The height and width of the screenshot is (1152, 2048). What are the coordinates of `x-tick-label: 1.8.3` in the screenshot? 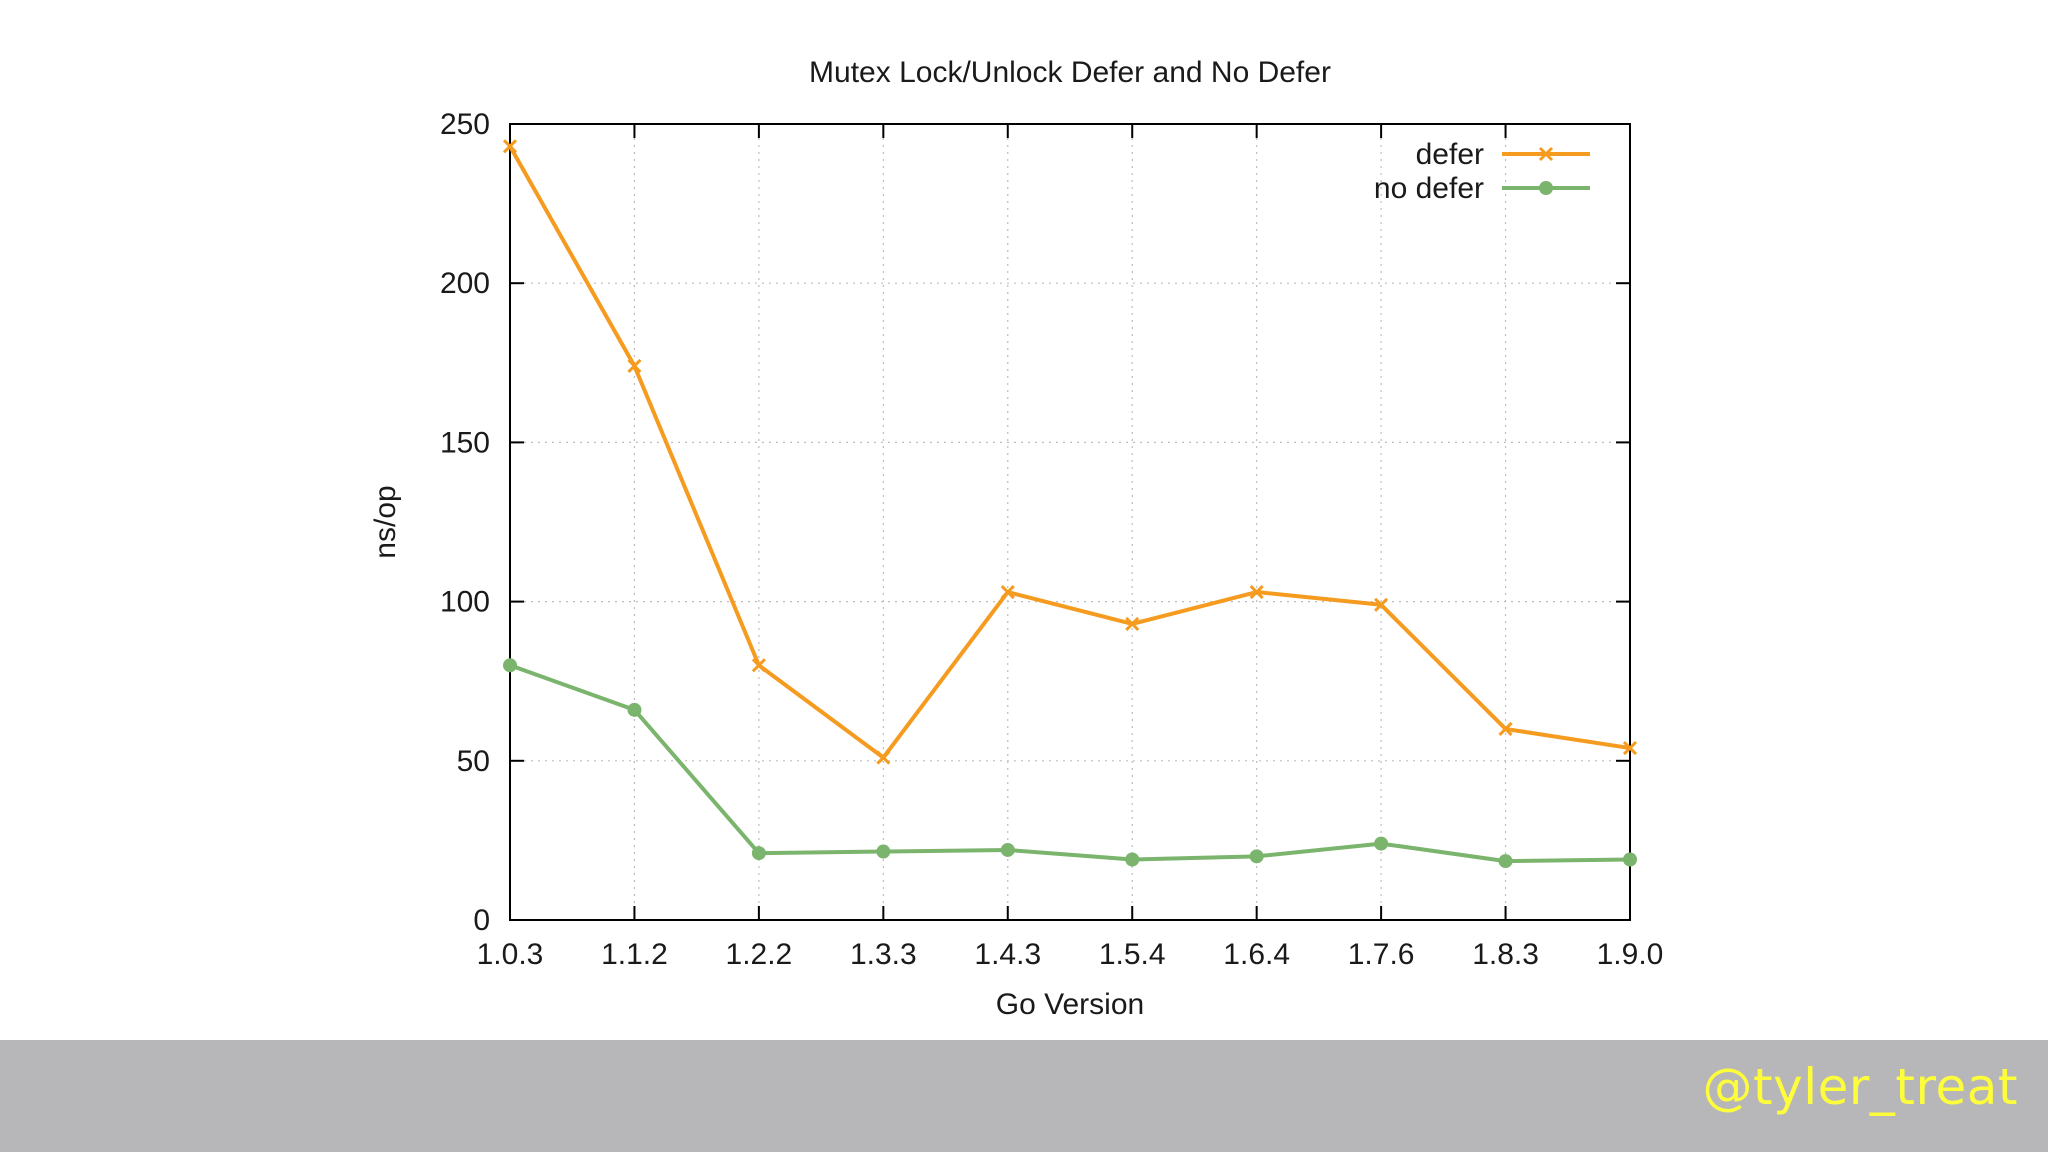 It's located at (1505, 954).